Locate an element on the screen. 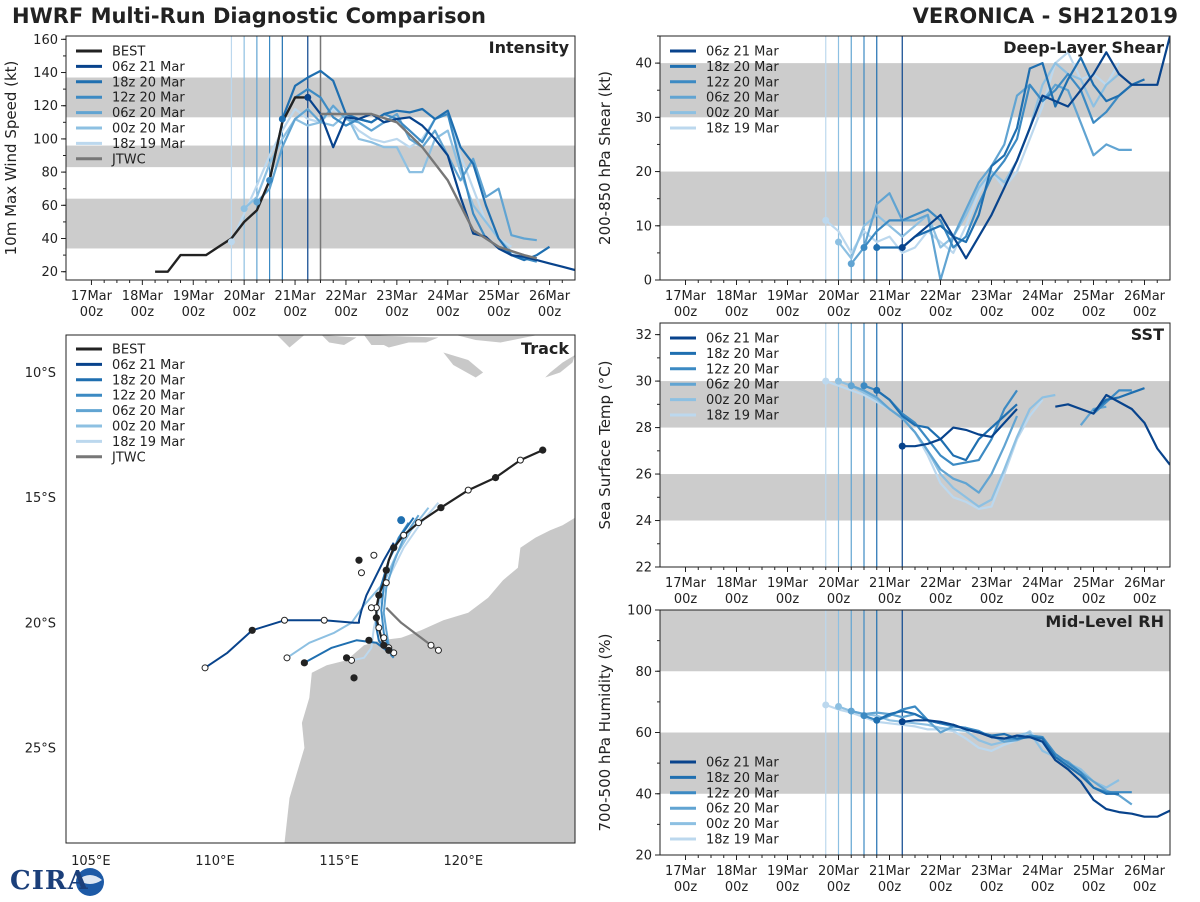 The width and height of the screenshot is (1200, 902). sst-plot-area is located at coordinates (996, 443).